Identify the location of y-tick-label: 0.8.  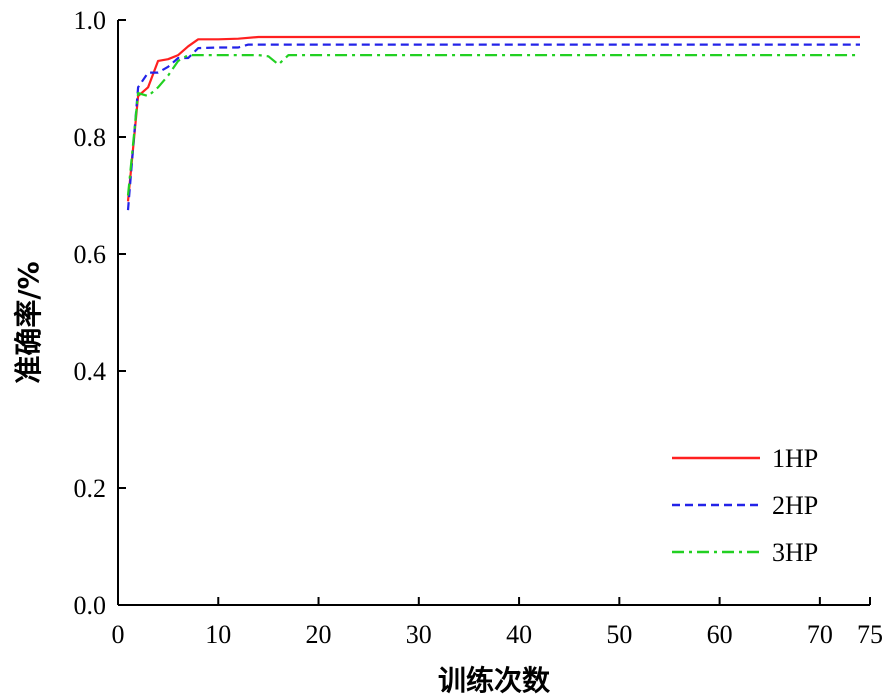
(90, 137).